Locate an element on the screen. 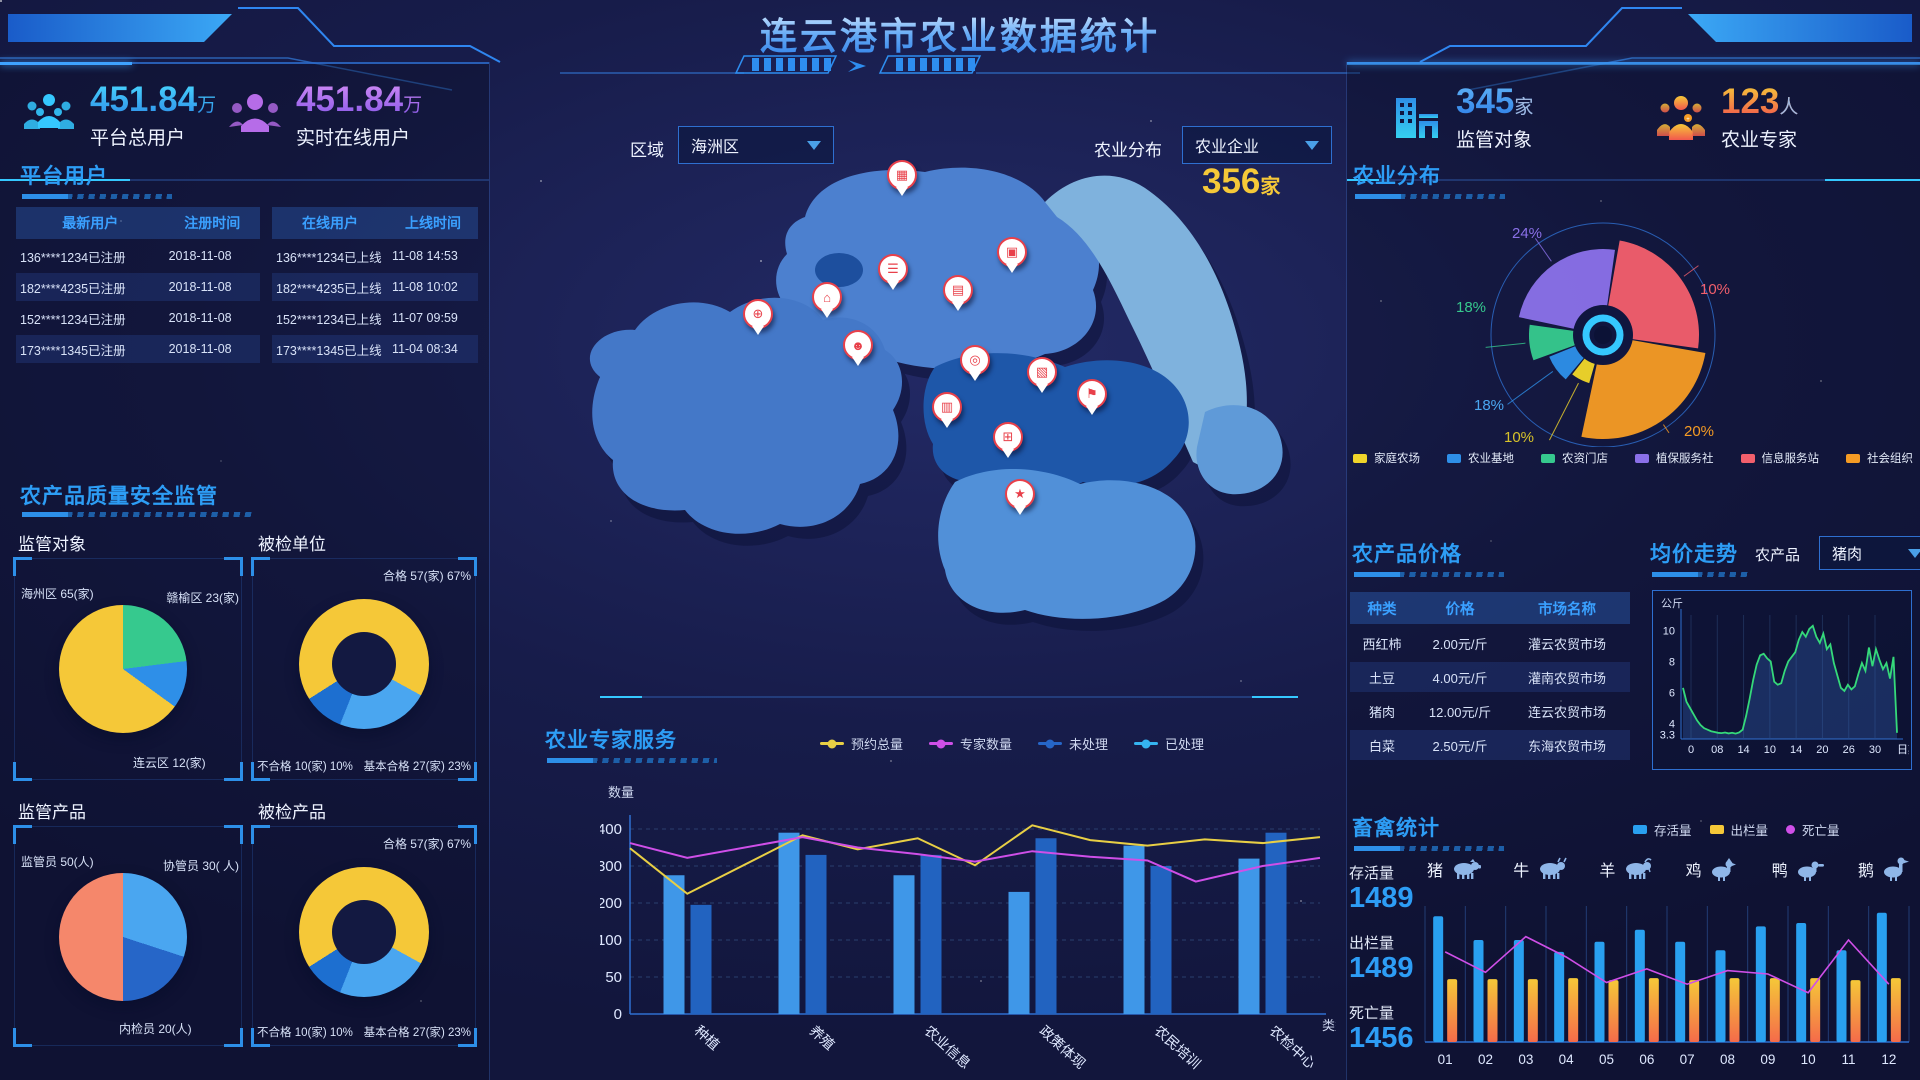 This screenshot has height=1080, width=1920. region-select-value: 海洲区 is located at coordinates (715, 147).